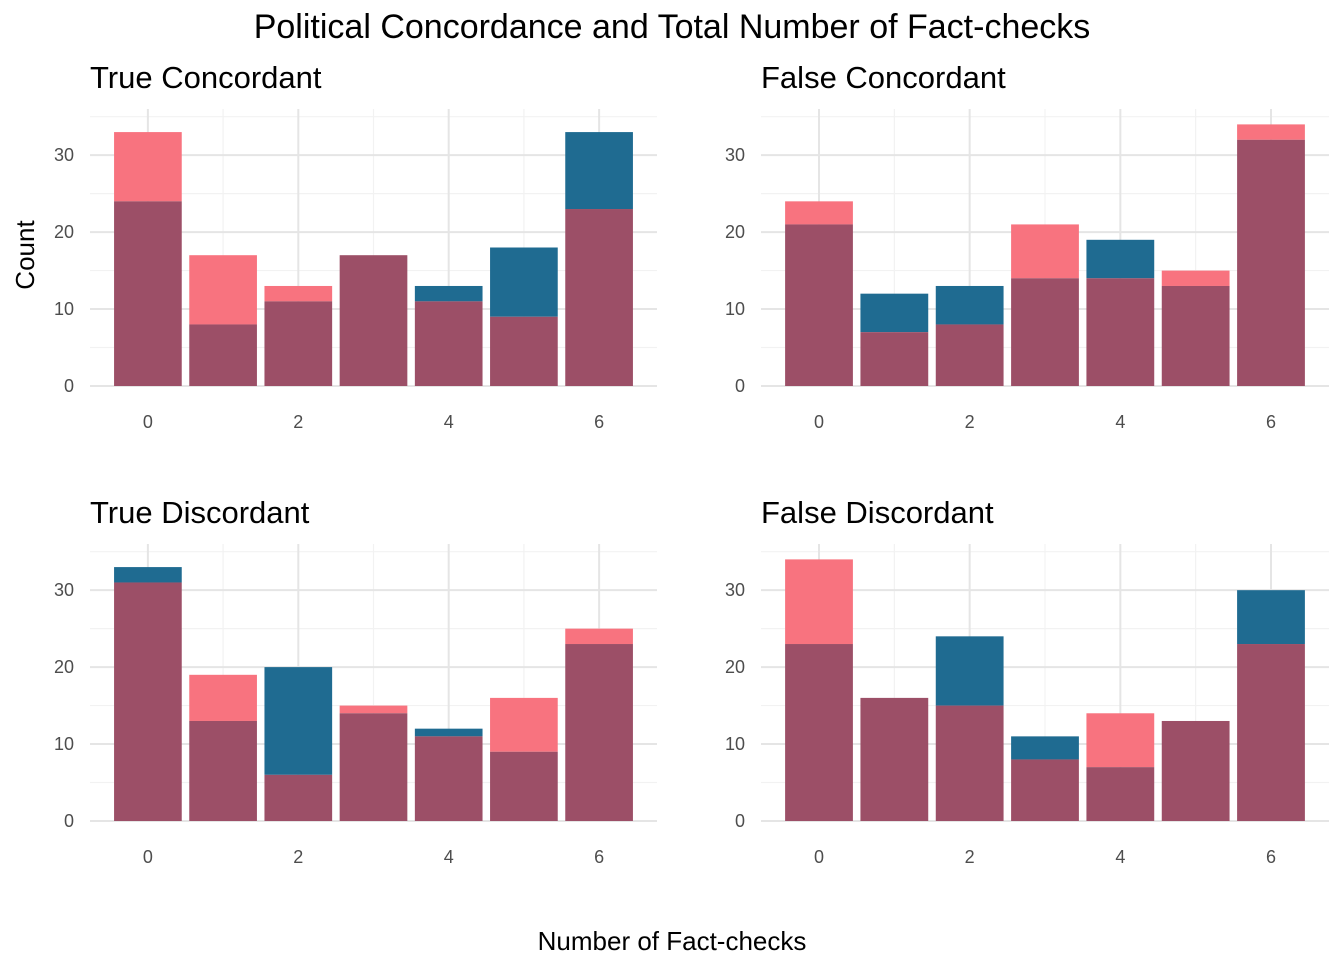 The height and width of the screenshot is (960, 1344). Describe the element at coordinates (25, 255) in the screenshot. I see `y-axis-title: Count` at that location.